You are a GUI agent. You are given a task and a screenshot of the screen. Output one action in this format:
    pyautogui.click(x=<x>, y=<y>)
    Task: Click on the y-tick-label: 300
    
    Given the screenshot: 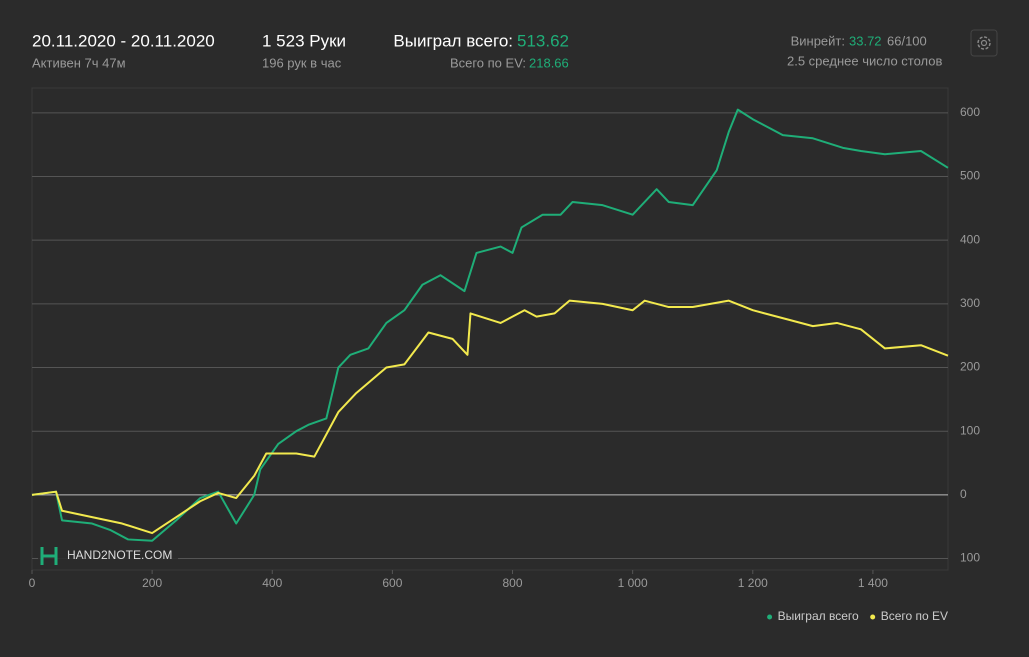 What is the action you would take?
    pyautogui.click(x=970, y=303)
    